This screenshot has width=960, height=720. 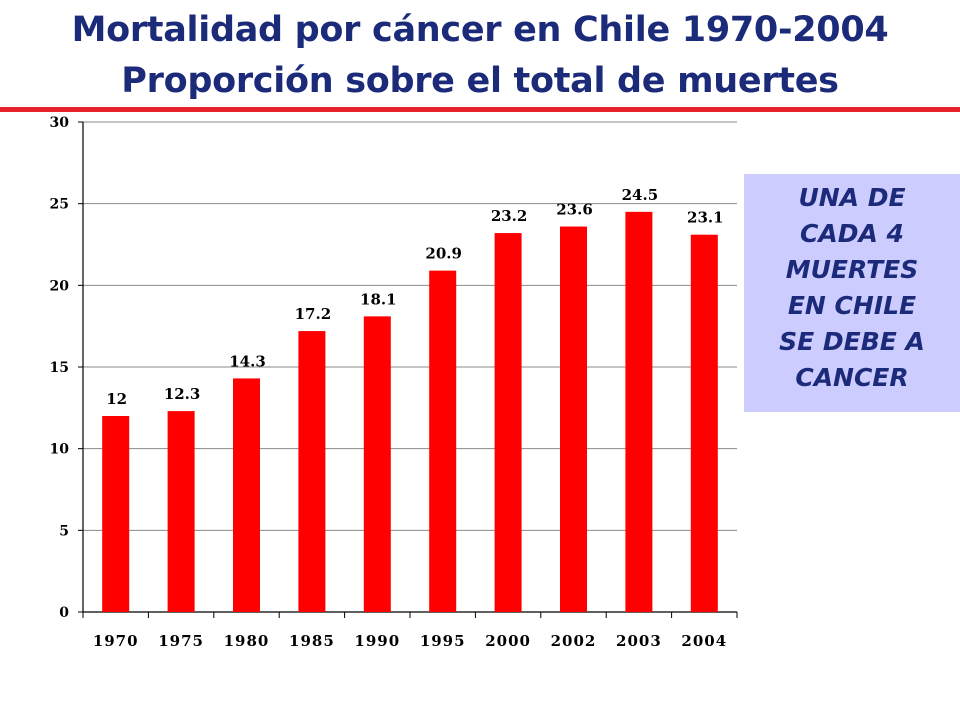 I want to click on page-subtitle: Proporción sobre el total de muertes, so click(x=480, y=81).